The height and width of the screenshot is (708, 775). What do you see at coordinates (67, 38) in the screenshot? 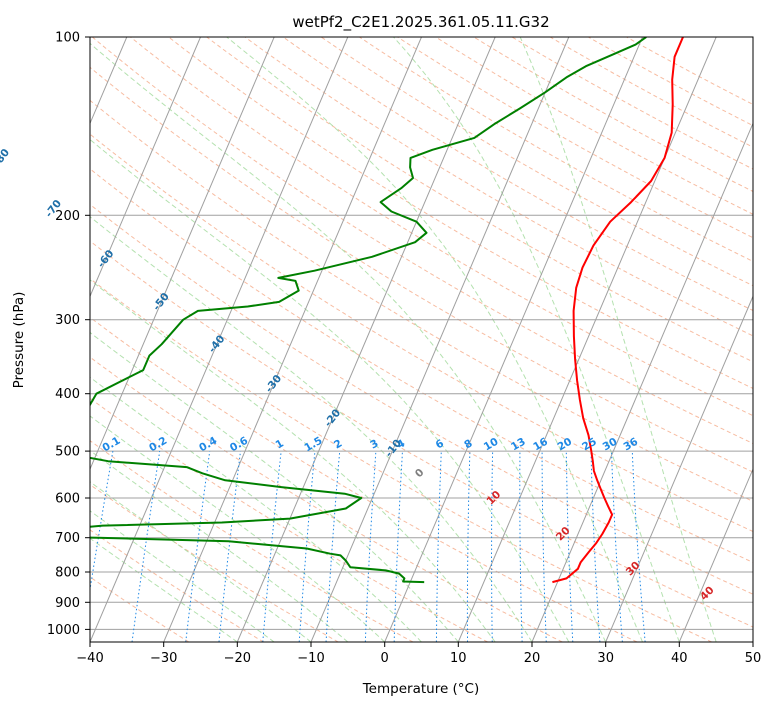
I see `y-tick-label: 100` at bounding box center [67, 38].